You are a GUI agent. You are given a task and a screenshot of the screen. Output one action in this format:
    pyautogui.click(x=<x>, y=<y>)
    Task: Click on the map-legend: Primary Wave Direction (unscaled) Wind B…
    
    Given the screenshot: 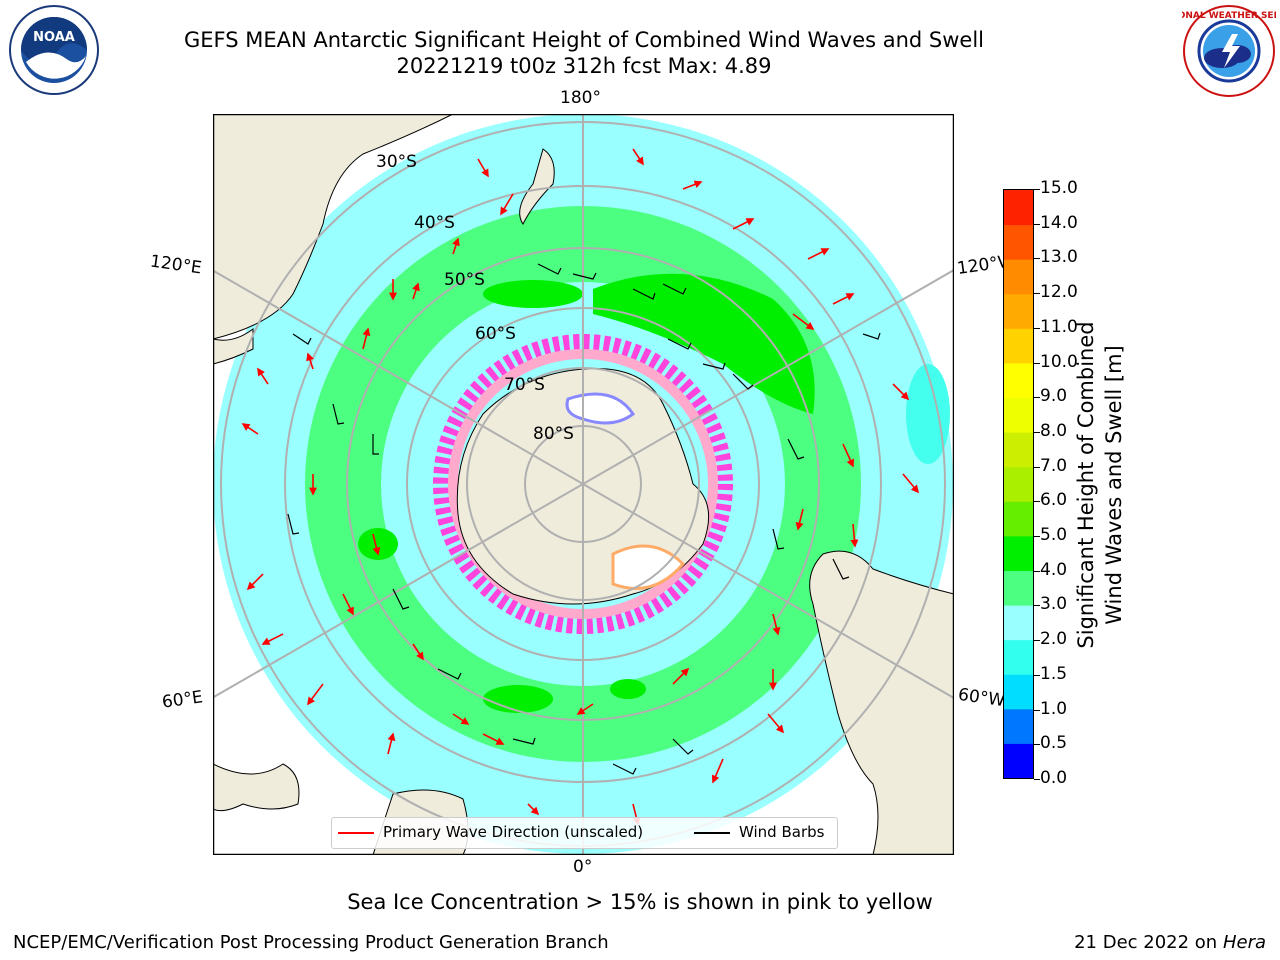 What is the action you would take?
    pyautogui.click(x=584, y=833)
    